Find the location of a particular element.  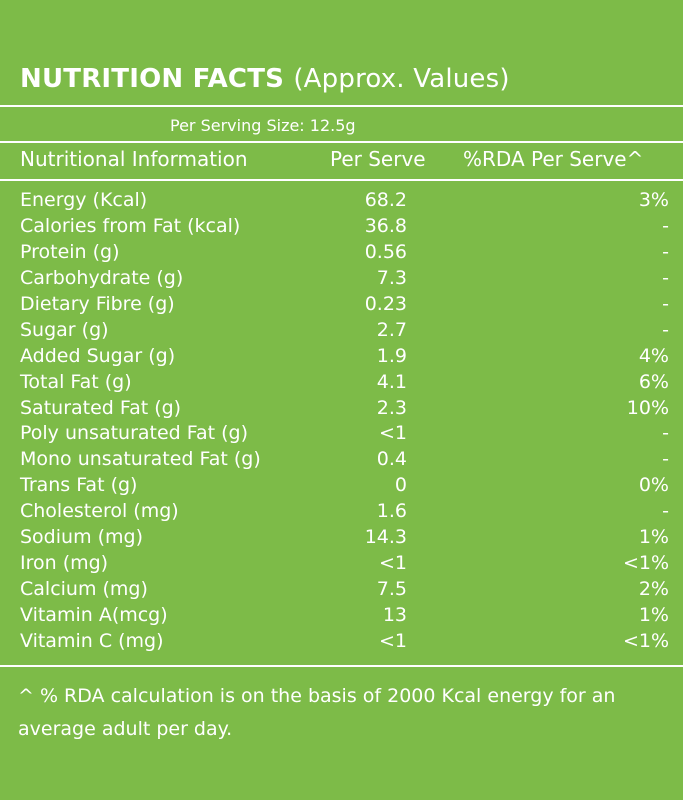

rda-value: 10% is located at coordinates (647, 407).